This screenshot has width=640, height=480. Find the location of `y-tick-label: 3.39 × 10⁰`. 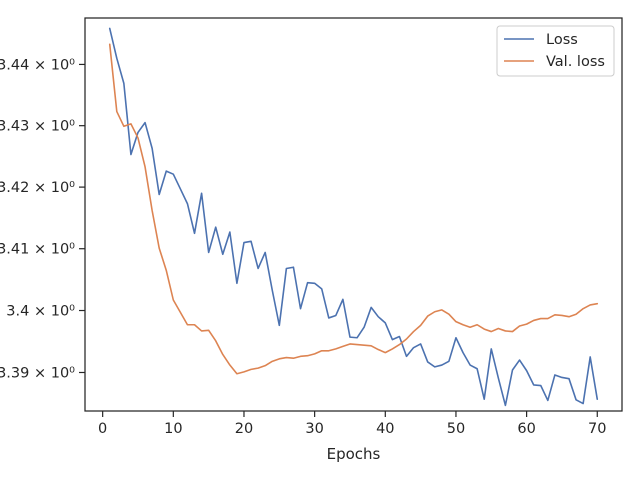

y-tick-label: 3.39 × 10⁰ is located at coordinates (37, 373).